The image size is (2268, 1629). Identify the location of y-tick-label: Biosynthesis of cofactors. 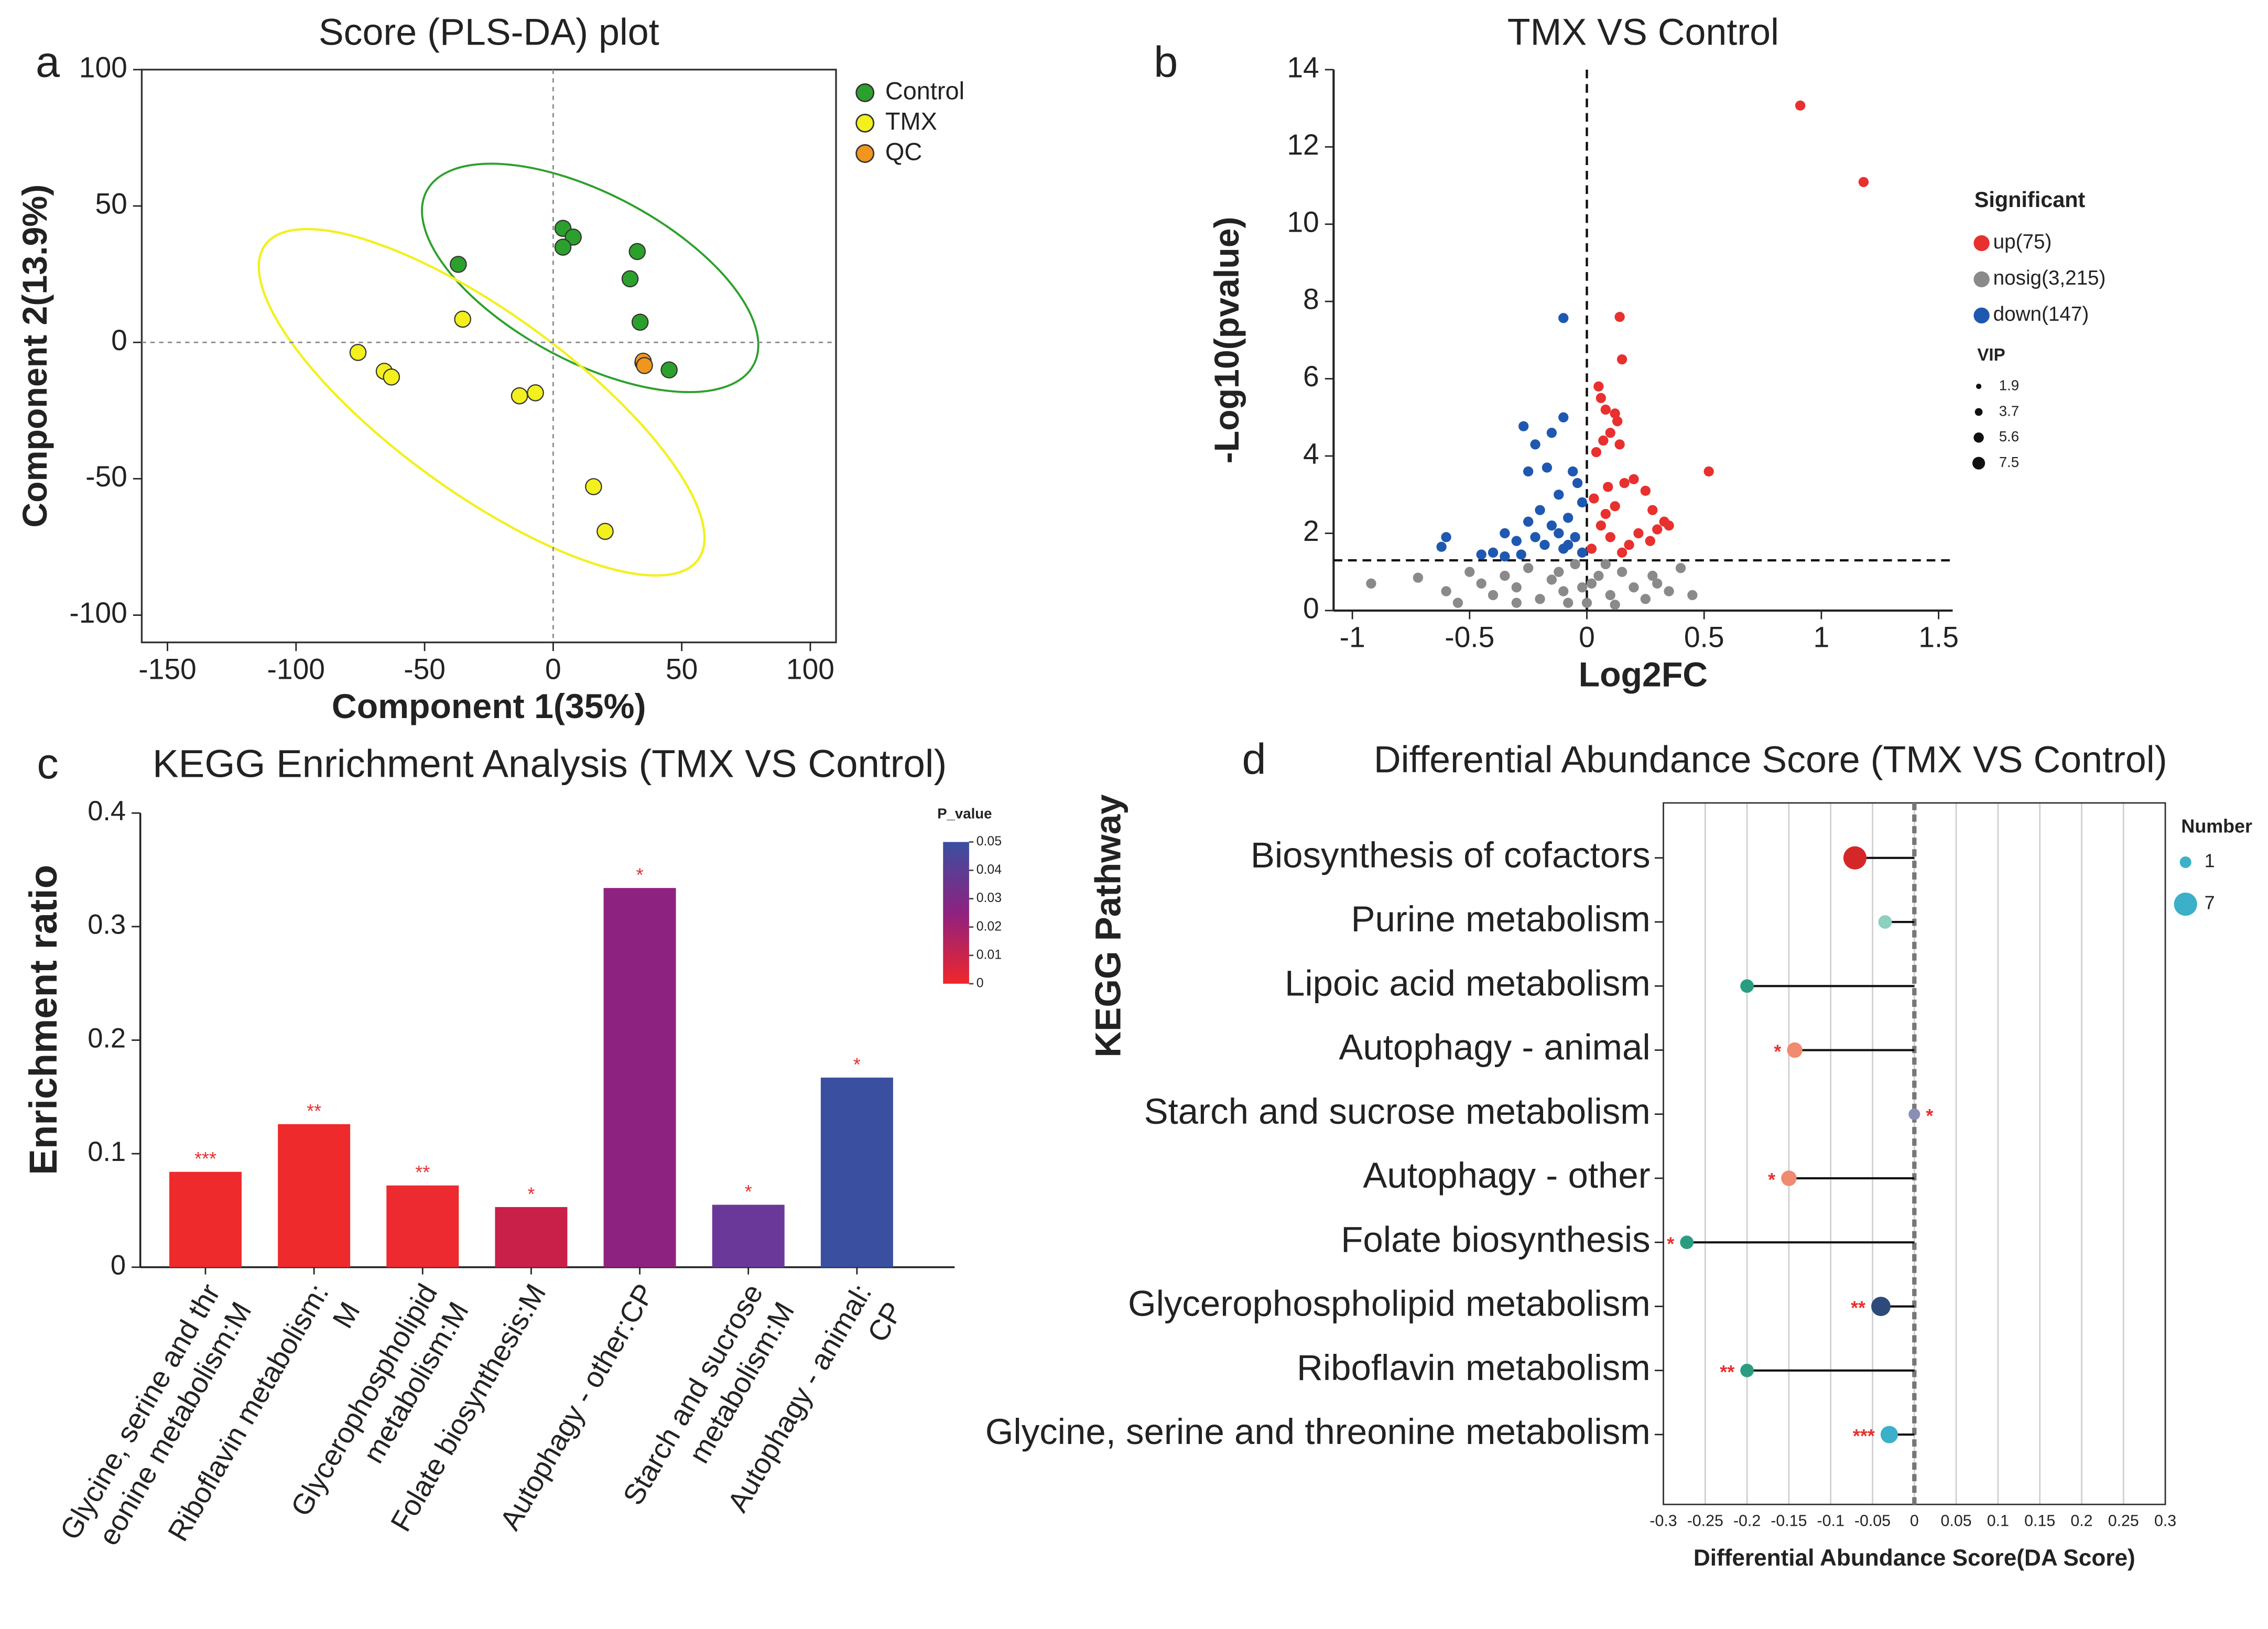
(1451, 855).